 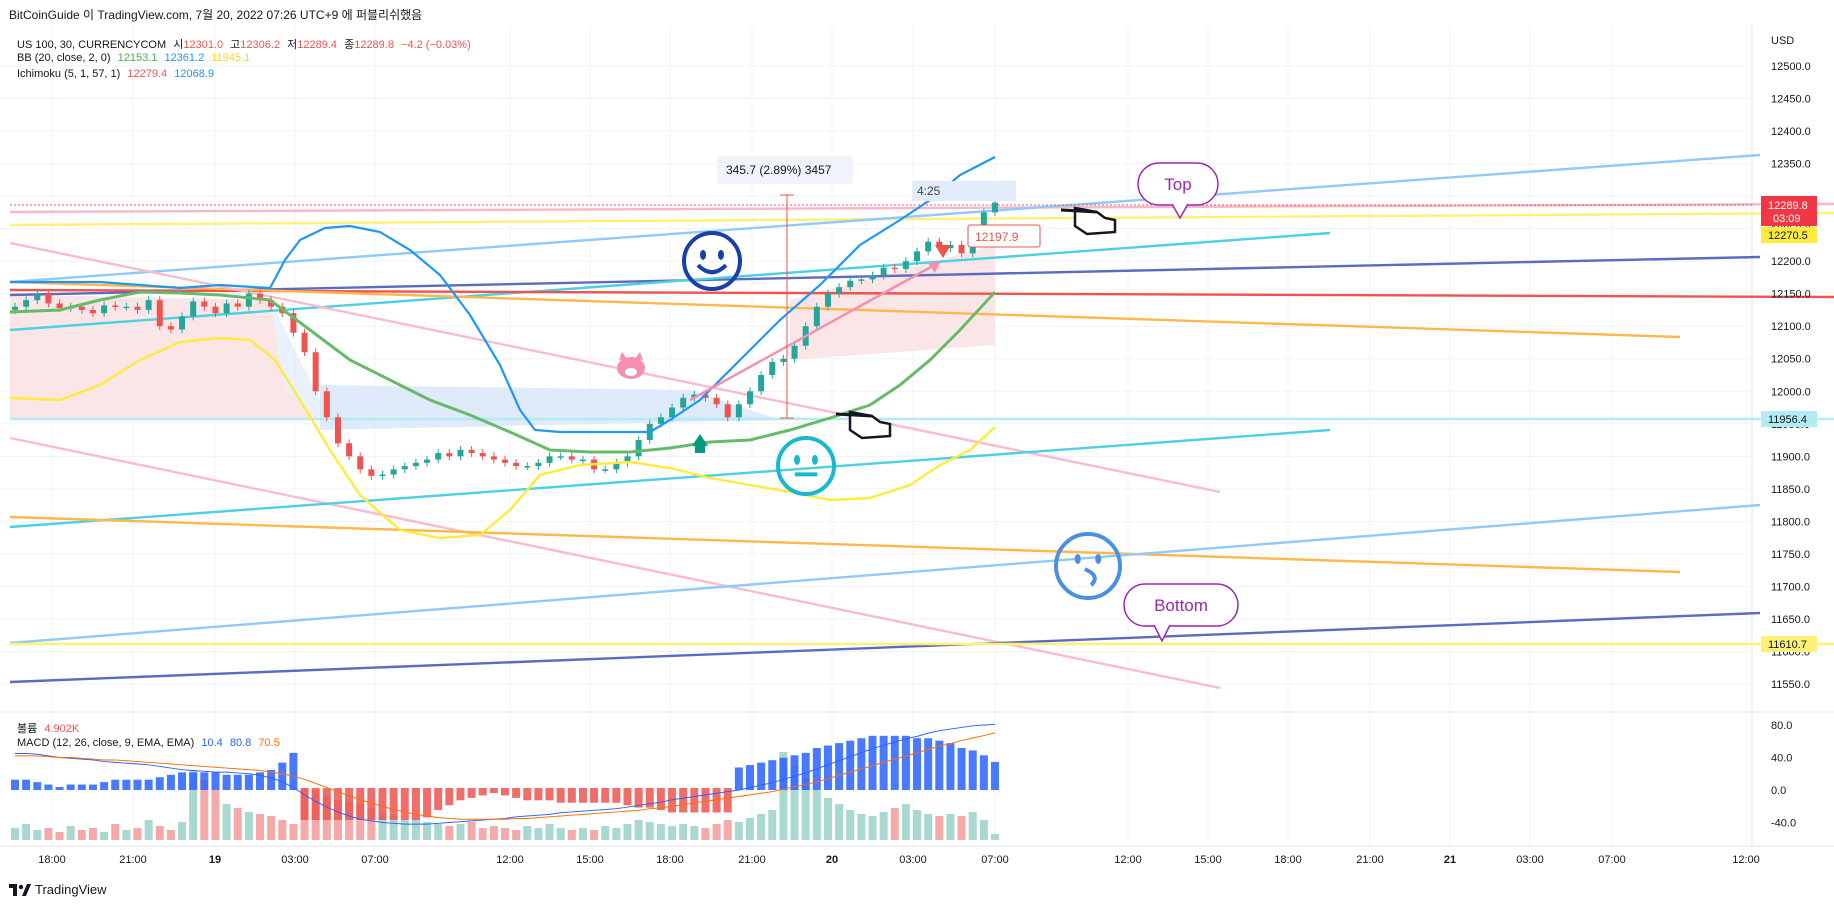 What do you see at coordinates (58, 889) in the screenshot?
I see `tradingview-logo: TradingView` at bounding box center [58, 889].